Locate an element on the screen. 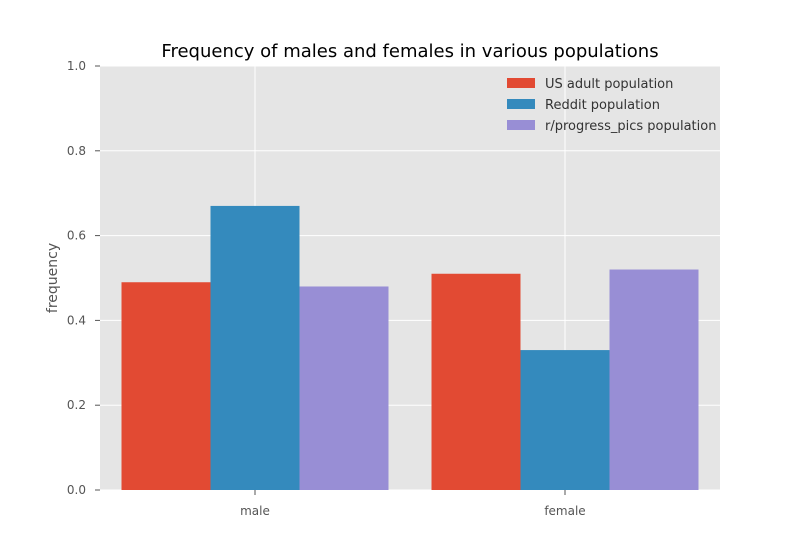 The height and width of the screenshot is (550, 800). x-tick-label: female is located at coordinates (564, 511).